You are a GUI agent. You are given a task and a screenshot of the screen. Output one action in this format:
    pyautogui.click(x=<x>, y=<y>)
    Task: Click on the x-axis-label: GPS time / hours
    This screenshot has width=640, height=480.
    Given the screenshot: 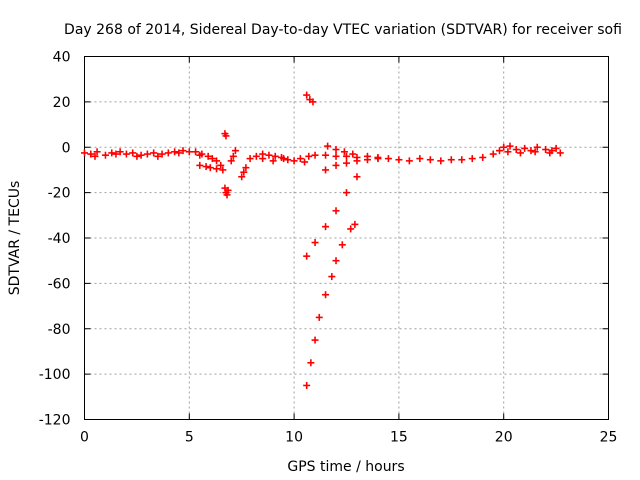 What is the action you would take?
    pyautogui.click(x=345, y=467)
    